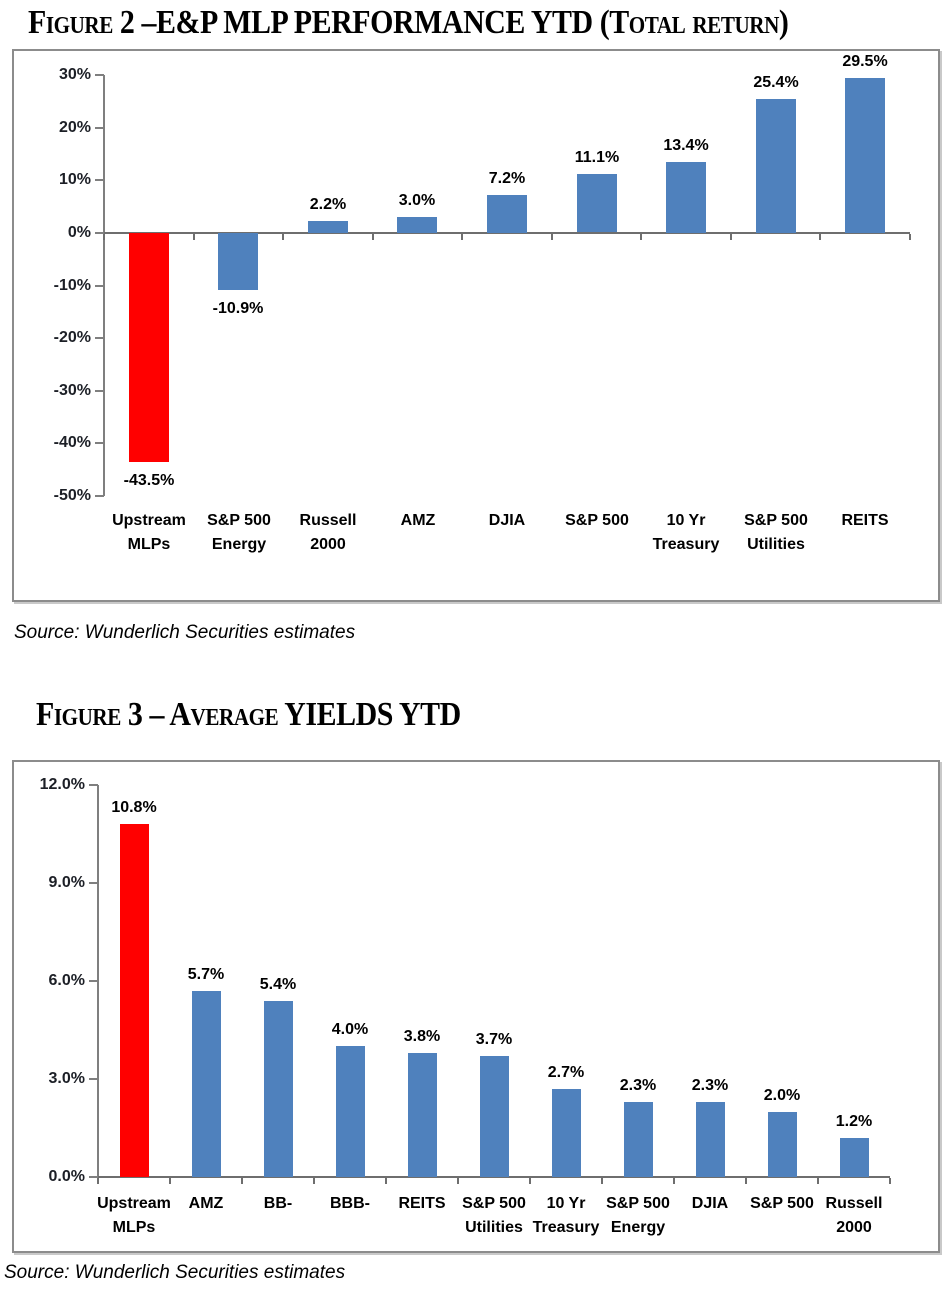 The width and height of the screenshot is (950, 1297). What do you see at coordinates (854, 1121) in the screenshot?
I see `bar-value-label: 1.2%` at bounding box center [854, 1121].